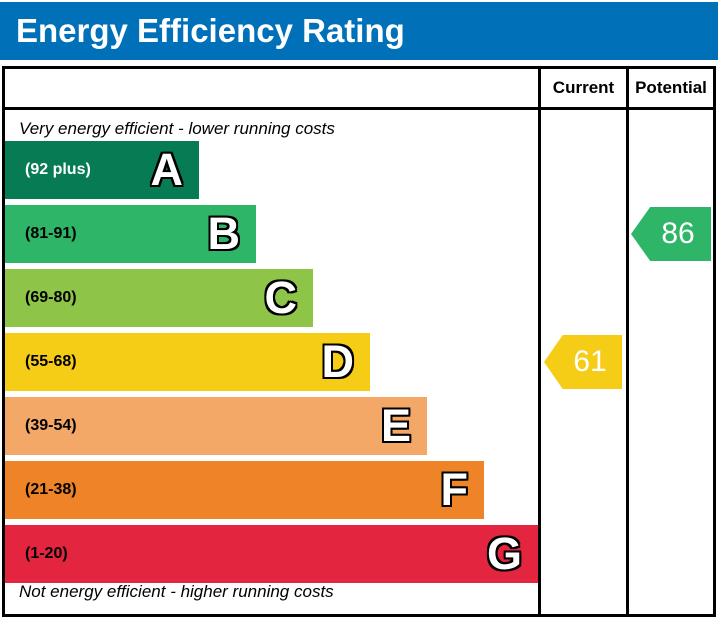 The width and height of the screenshot is (718, 619). What do you see at coordinates (51, 489) in the screenshot?
I see `band-range-label: (21-38)` at bounding box center [51, 489].